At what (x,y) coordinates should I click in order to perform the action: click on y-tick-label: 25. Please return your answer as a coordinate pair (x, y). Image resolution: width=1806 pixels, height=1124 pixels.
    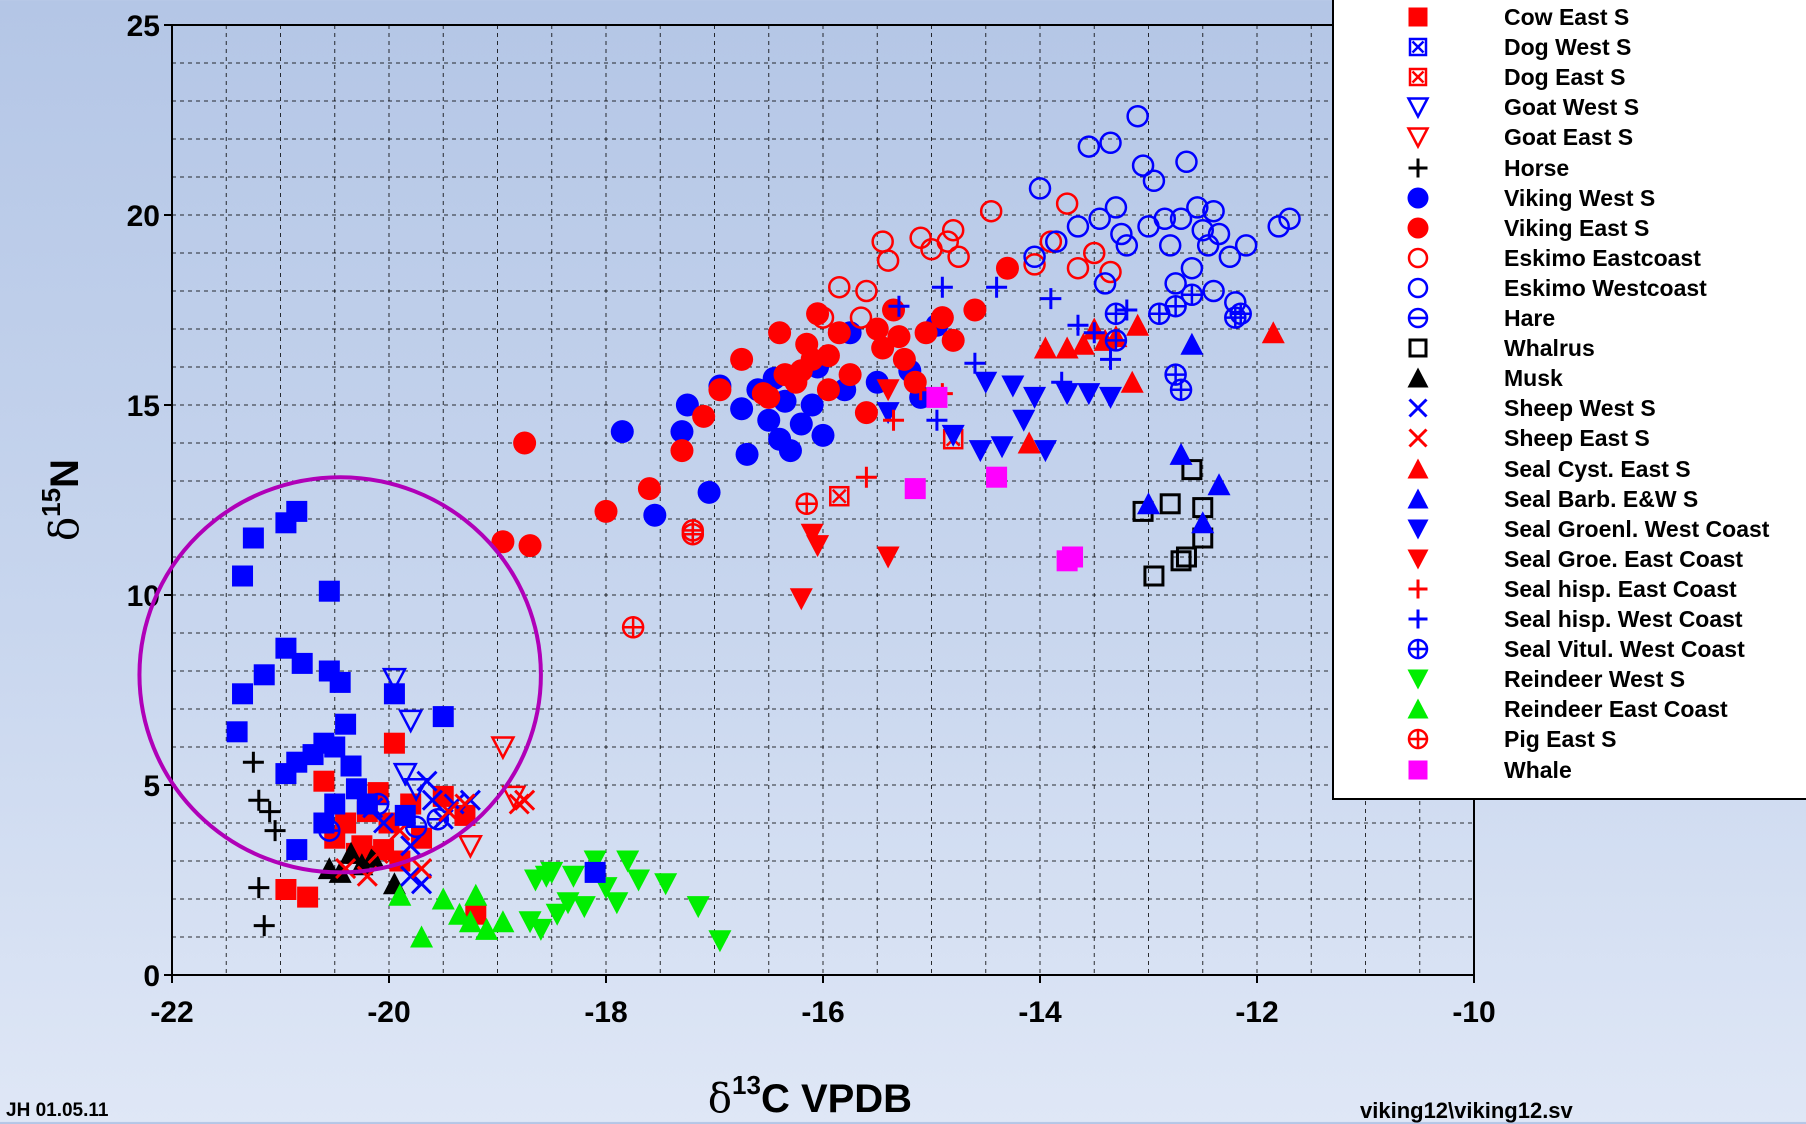
    Looking at the image, I should click on (143, 26).